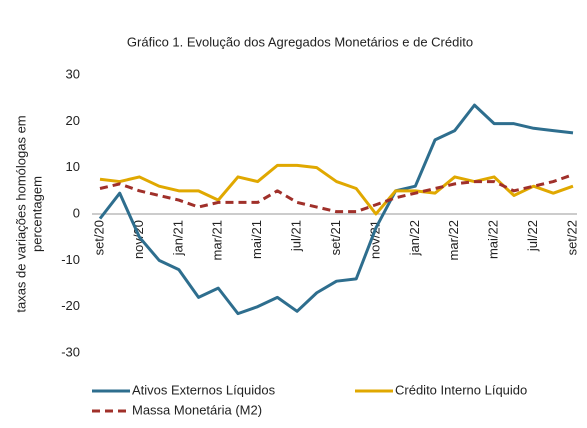 The image size is (587, 428). Describe the element at coordinates (20, 213) in the screenshot. I see `y-axis-title-line: taxas de variações homólogas em` at that location.